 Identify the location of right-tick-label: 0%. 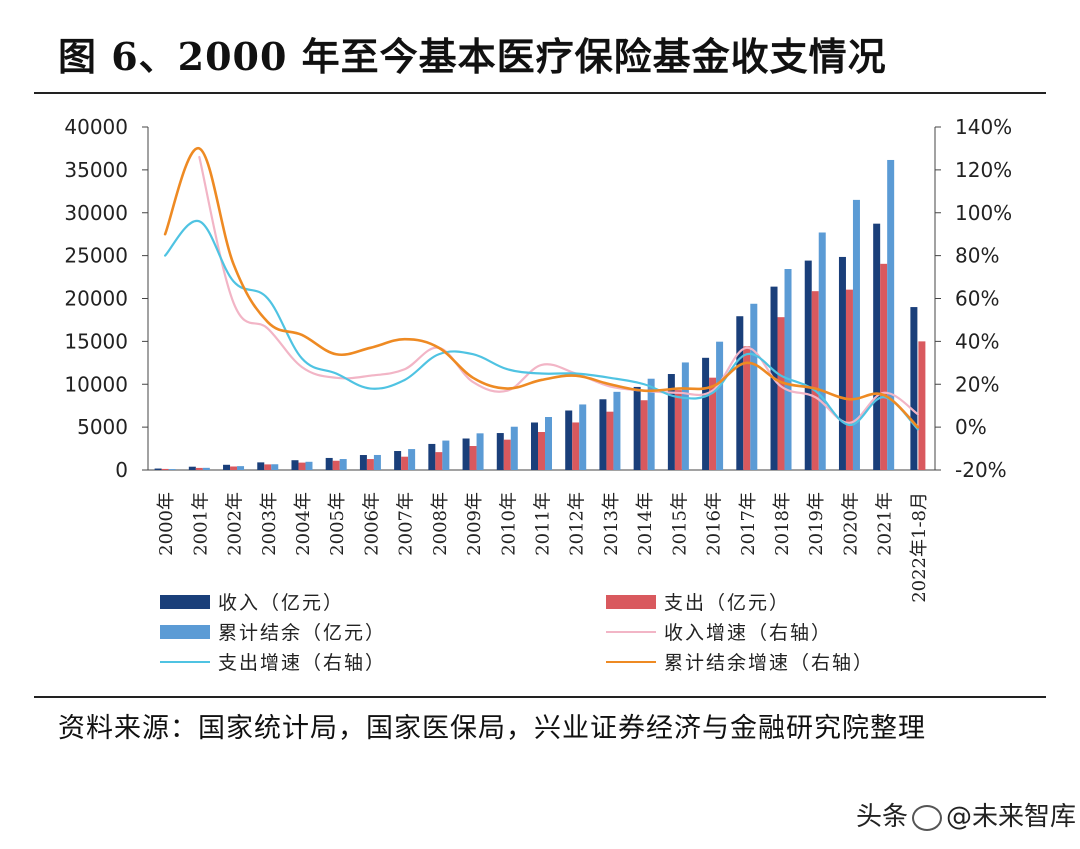
(971, 427).